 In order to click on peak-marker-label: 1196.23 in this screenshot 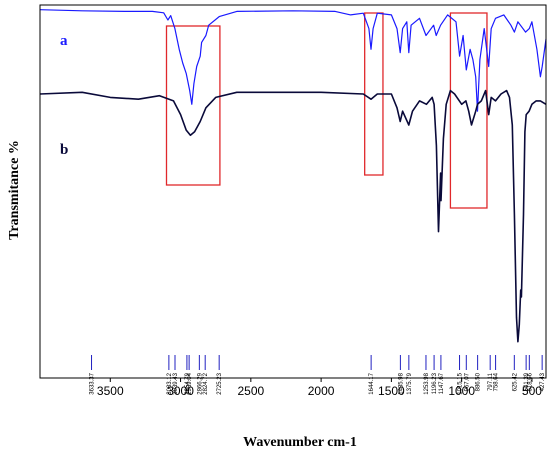, I will do `click(435, 383)`.